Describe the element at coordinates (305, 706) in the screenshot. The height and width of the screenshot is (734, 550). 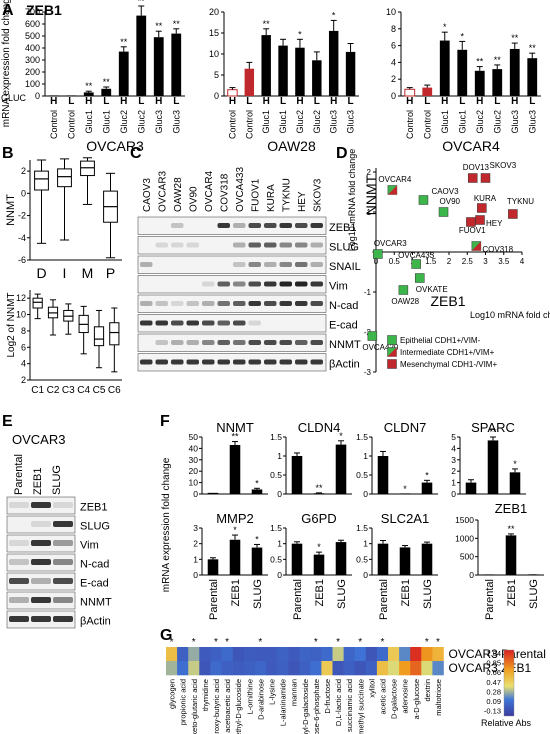
I see `heatmap-column-label: a-methyl-D-galactoside` at that location.